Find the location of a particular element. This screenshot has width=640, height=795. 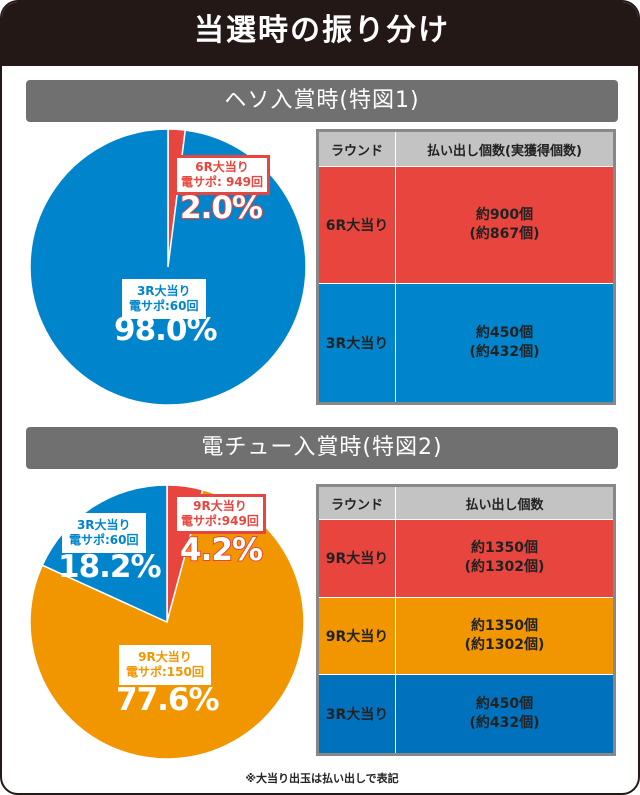

section2-heading: 電チュー入賞時(特図2) is located at coordinates (322, 448).